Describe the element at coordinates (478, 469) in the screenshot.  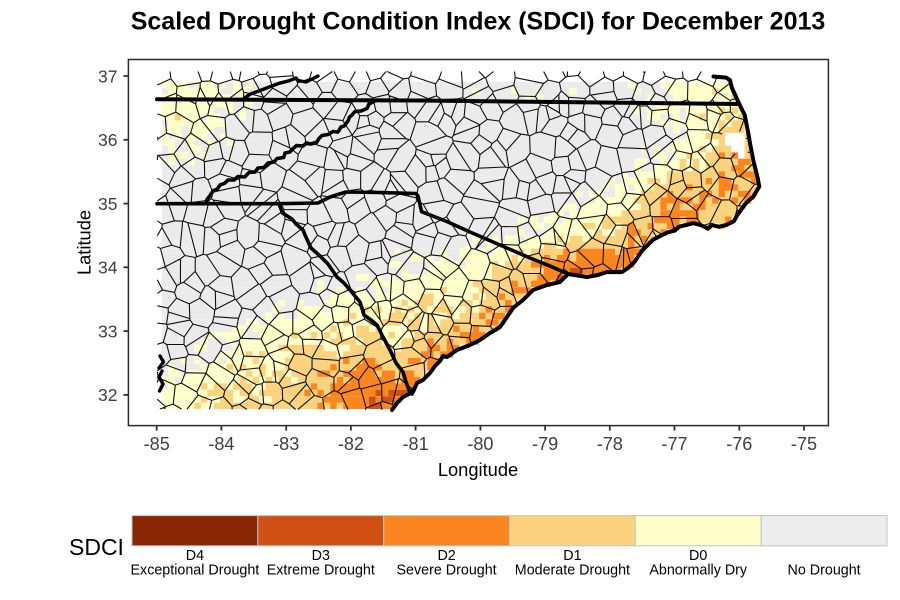
I see `svg-text: Longitude` at that location.